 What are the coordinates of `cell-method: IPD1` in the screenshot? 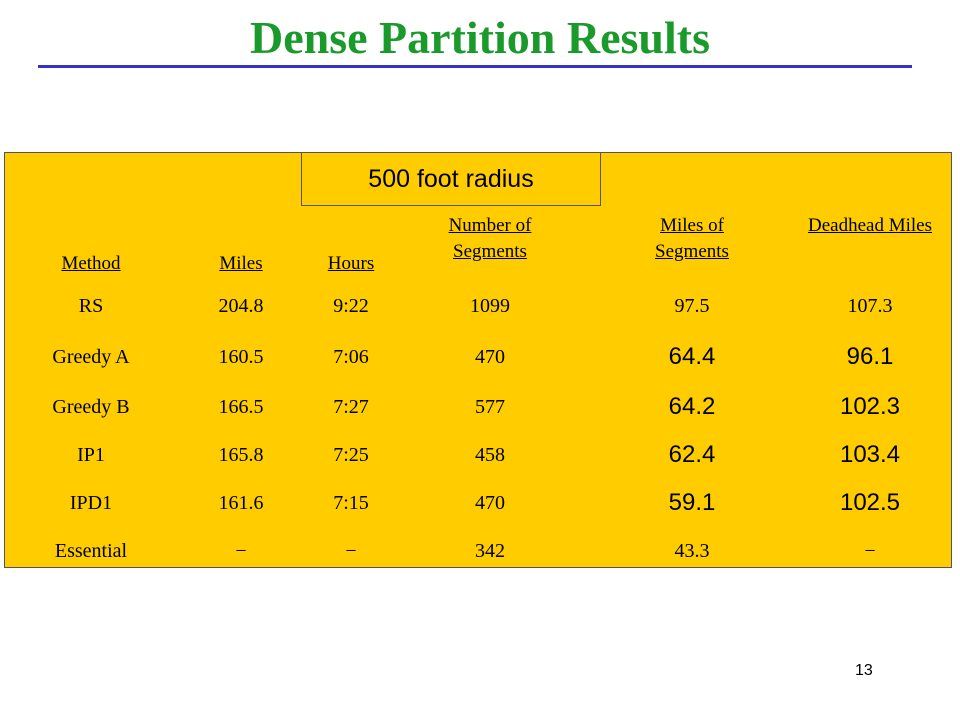 It's located at (91, 503).